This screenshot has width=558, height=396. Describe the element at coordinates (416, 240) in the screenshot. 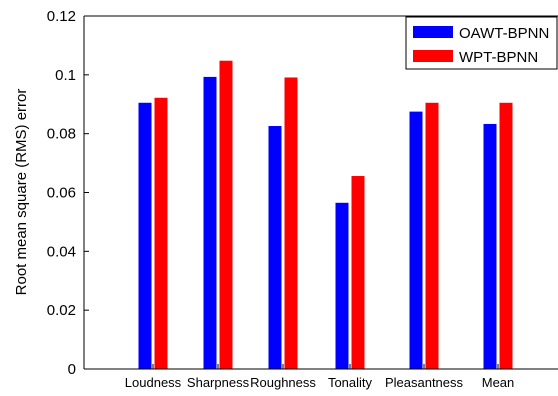

I see `bar-oawt-bpnn-pleasantness` at that location.